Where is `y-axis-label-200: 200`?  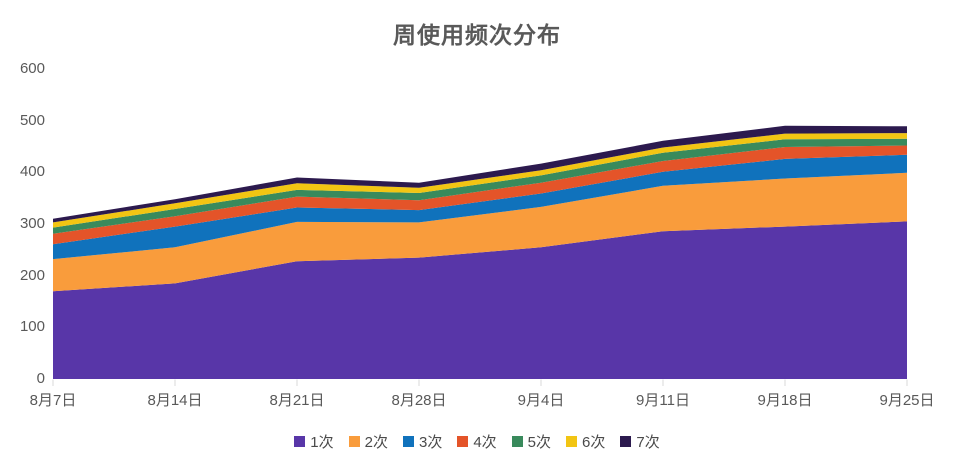 y-axis-label-200: 200 is located at coordinates (32, 275).